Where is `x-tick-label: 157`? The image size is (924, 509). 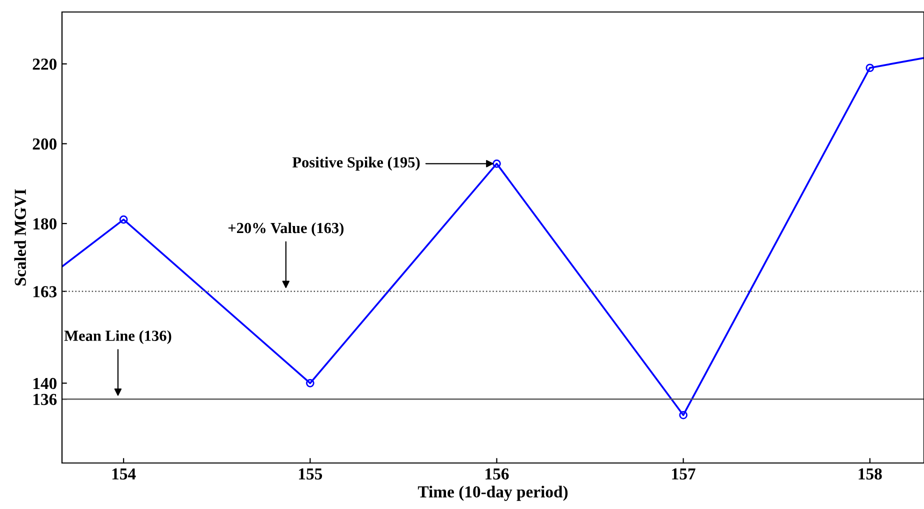
x-tick-label: 157 is located at coordinates (684, 474).